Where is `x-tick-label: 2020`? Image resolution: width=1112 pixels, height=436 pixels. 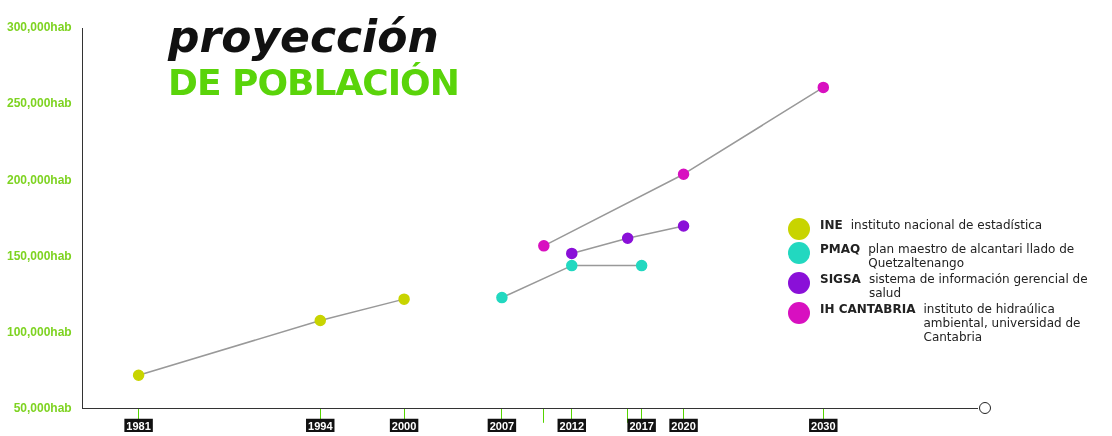 x-tick-label: 2020 is located at coordinates (683, 426).